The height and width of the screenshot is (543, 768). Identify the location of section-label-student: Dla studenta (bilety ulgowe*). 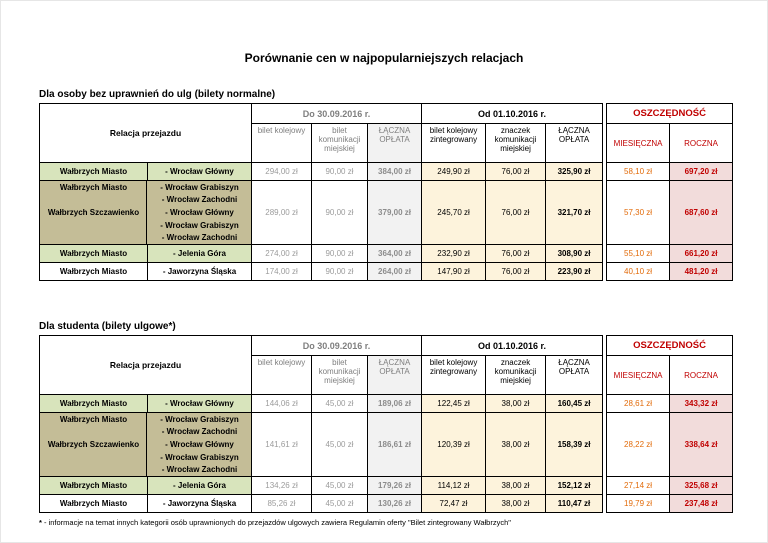
(107, 327).